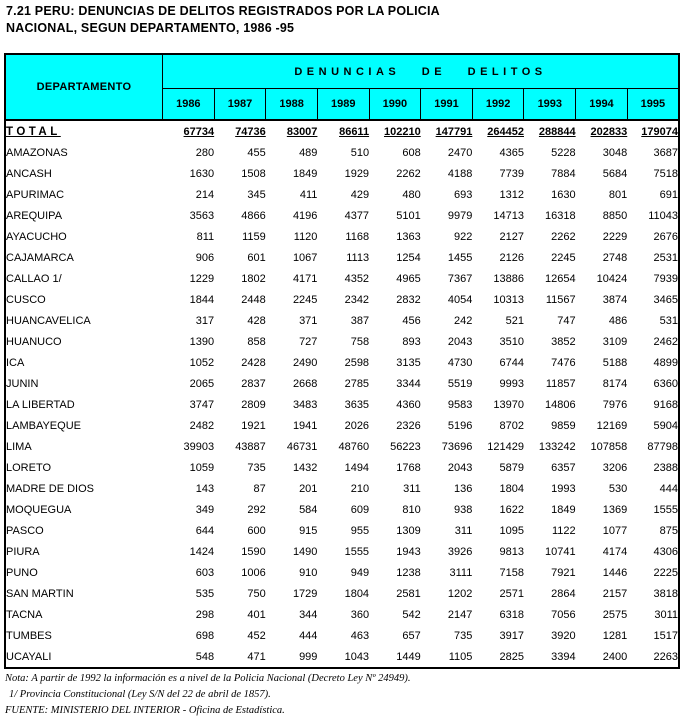 This screenshot has width=684, height=719. What do you see at coordinates (308, 194) in the screenshot?
I see `cell-value: 411` at bounding box center [308, 194].